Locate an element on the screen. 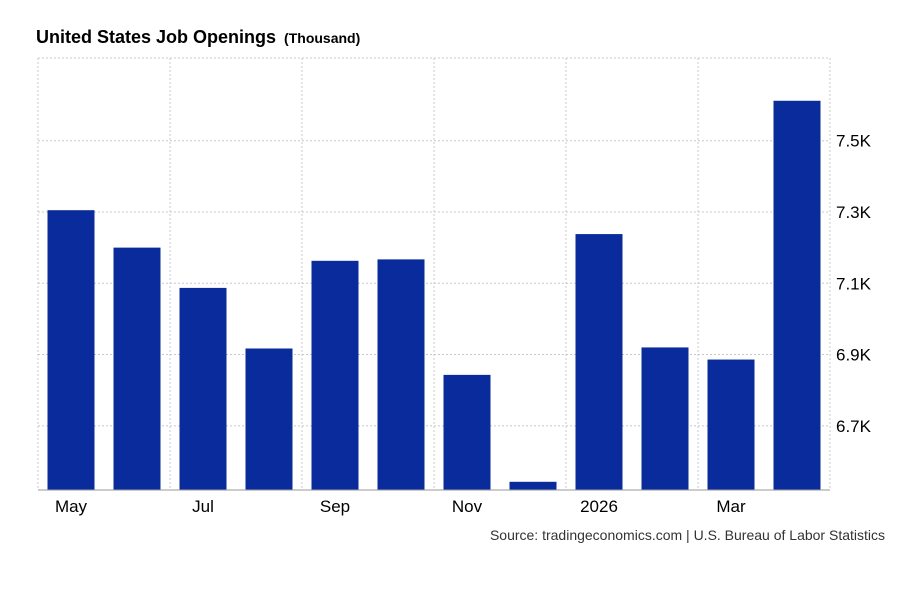  chart-title: United States Job Openings (Thousand) is located at coordinates (198, 37).